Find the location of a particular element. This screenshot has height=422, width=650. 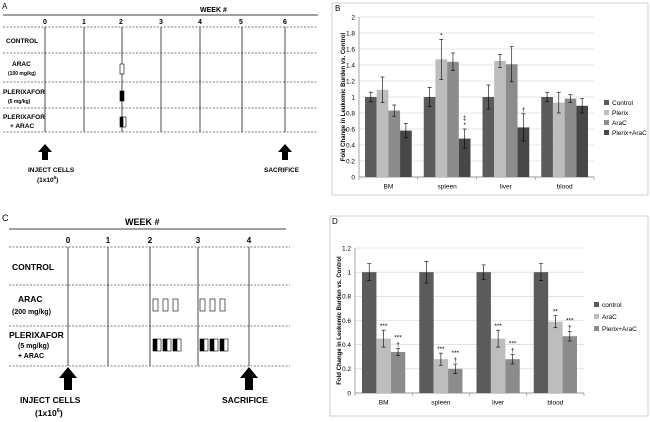

chart-b-ytick-label: 1.6 is located at coordinates (350, 49).